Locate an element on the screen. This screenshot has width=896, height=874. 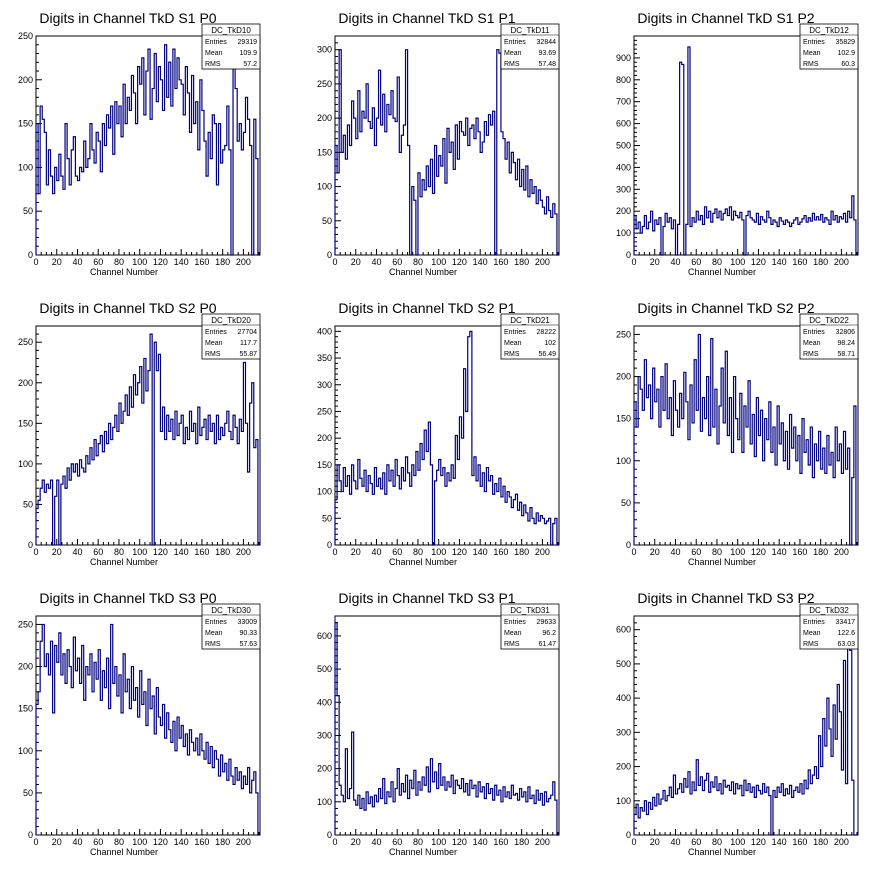
stats-value: 102 is located at coordinates (550, 343).